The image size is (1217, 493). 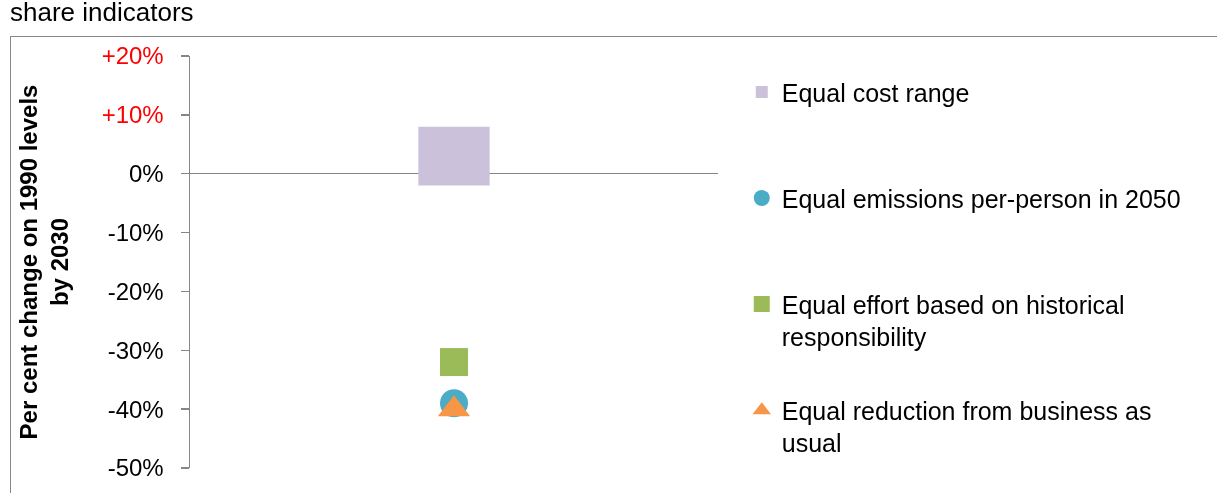 I want to click on chart-title: share indicators, so click(x=102, y=14).